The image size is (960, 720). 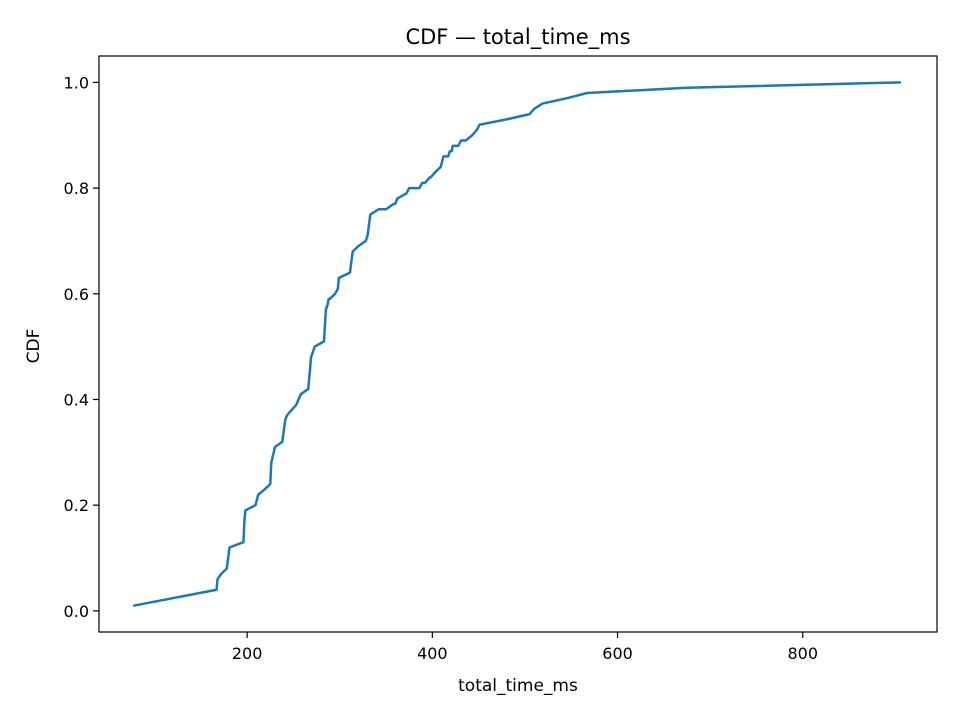 What do you see at coordinates (247, 653) in the screenshot?
I see `x-tick-label: 200` at bounding box center [247, 653].